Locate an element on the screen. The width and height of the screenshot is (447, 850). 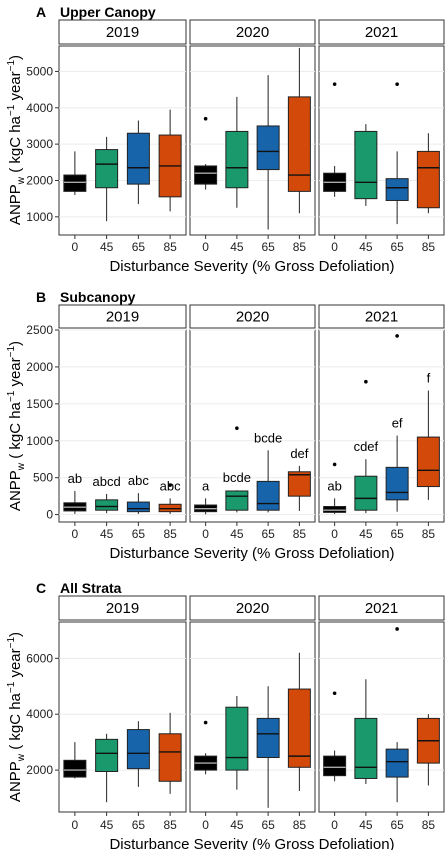
significance-letter: ef is located at coordinates (397, 423).